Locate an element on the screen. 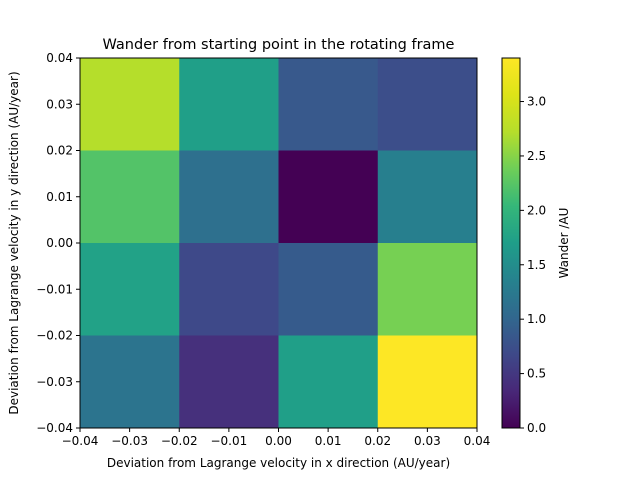 This screenshot has height=484, width=640. colorbar-ticks: 0.0 0.5 1.0 1.5 2.0 2.5 3.0 is located at coordinates (533, 265).